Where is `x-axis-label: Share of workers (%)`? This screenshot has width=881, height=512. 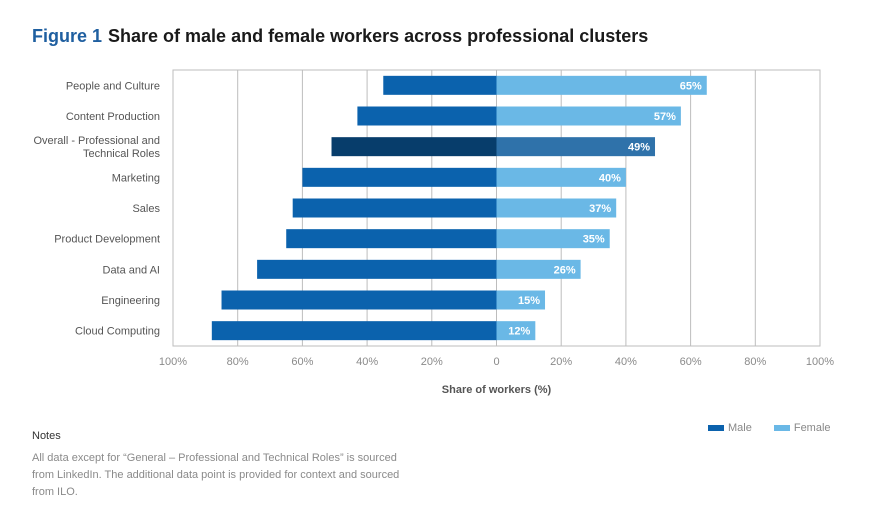 x-axis-label: Share of workers (%) is located at coordinates (497, 390).